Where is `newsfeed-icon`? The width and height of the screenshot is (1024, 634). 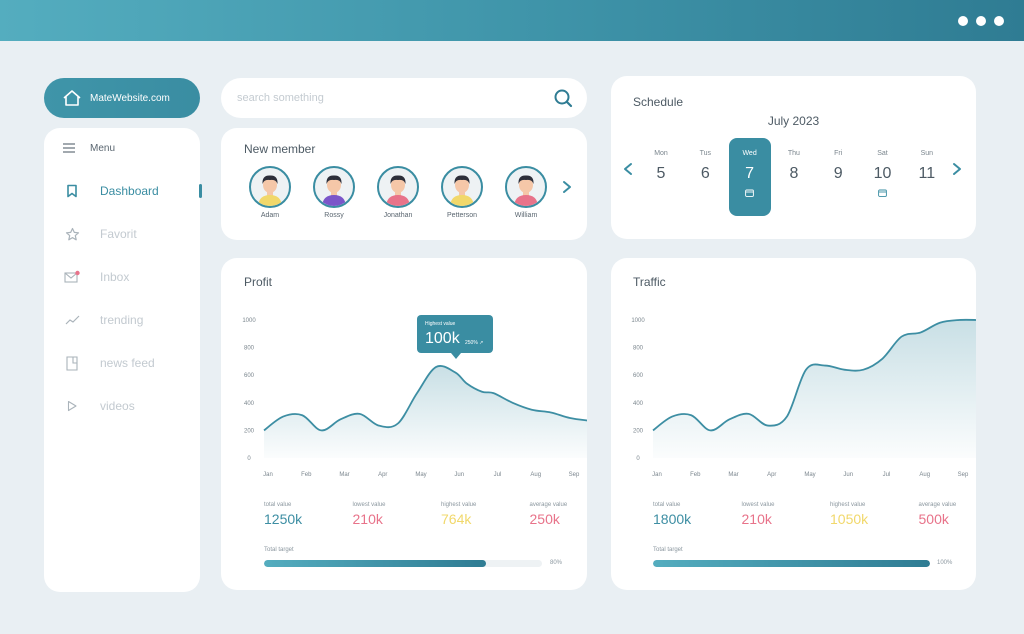
newsfeed-icon is located at coordinates (72, 363).